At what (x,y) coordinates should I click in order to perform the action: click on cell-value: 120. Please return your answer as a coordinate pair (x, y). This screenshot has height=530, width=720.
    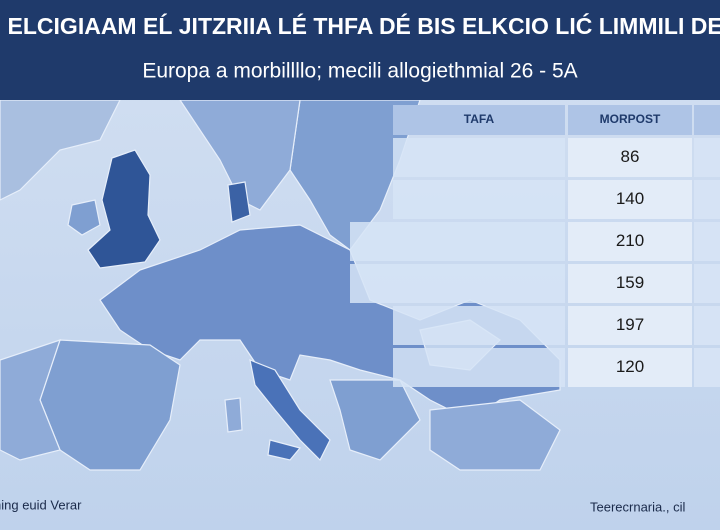
    Looking at the image, I should click on (630, 366).